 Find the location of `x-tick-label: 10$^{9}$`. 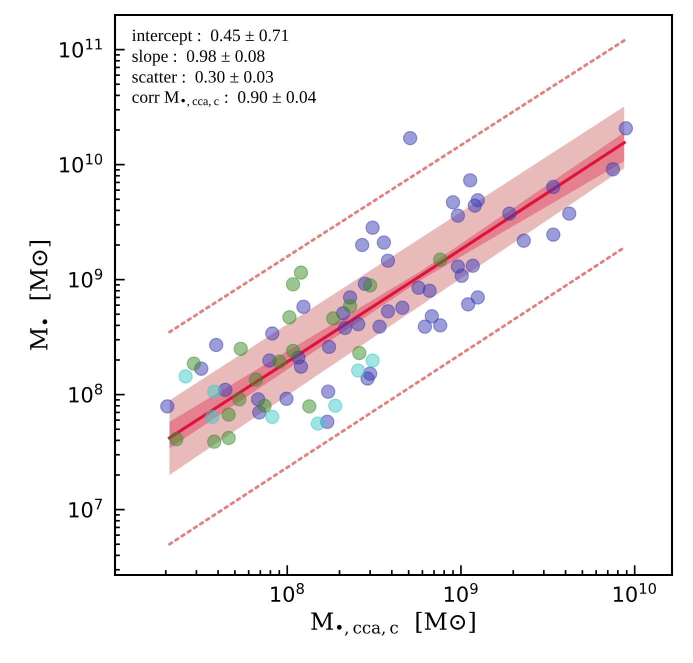

x-tick-label: 10$^{9}$ is located at coordinates (461, 592).